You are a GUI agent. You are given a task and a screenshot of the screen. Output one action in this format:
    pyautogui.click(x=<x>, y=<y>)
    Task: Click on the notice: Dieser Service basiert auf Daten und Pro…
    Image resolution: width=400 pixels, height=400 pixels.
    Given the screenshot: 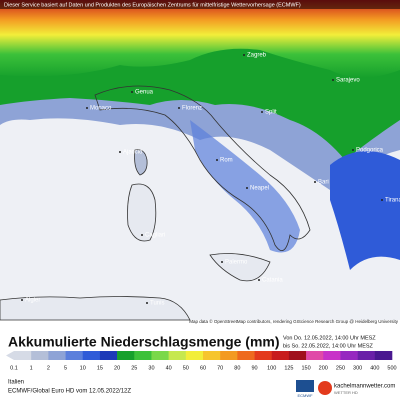 What is the action you would take?
    pyautogui.click(x=152, y=5)
    